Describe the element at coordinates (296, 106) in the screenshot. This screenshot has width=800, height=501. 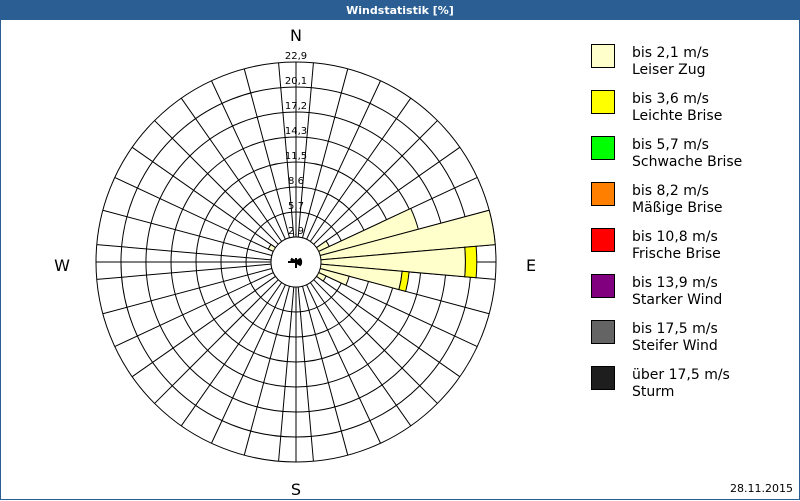
I see `ring-label: 17,2` at that location.